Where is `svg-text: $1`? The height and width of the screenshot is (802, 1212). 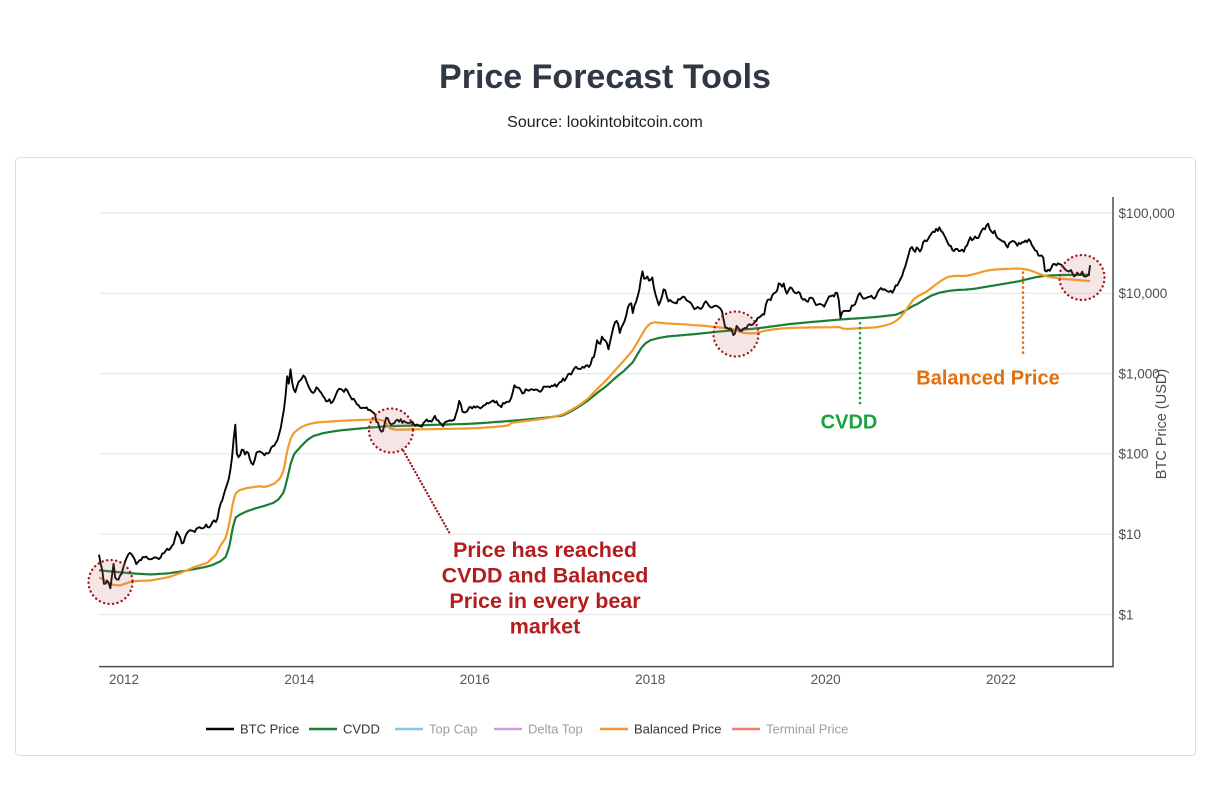
svg-text: $1 is located at coordinates (1126, 614).